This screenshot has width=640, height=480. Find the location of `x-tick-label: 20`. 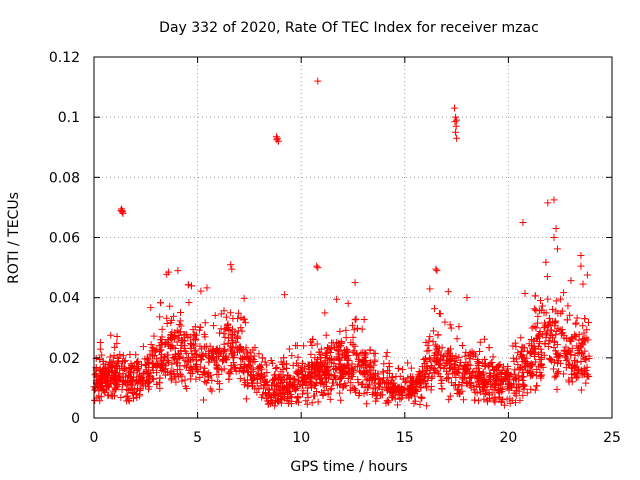

x-tick-label: 20 is located at coordinates (508, 438).